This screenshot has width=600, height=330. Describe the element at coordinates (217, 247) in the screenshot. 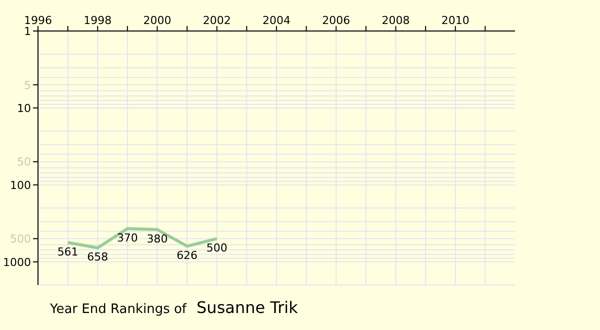

I see `data-label: 500` at that location.